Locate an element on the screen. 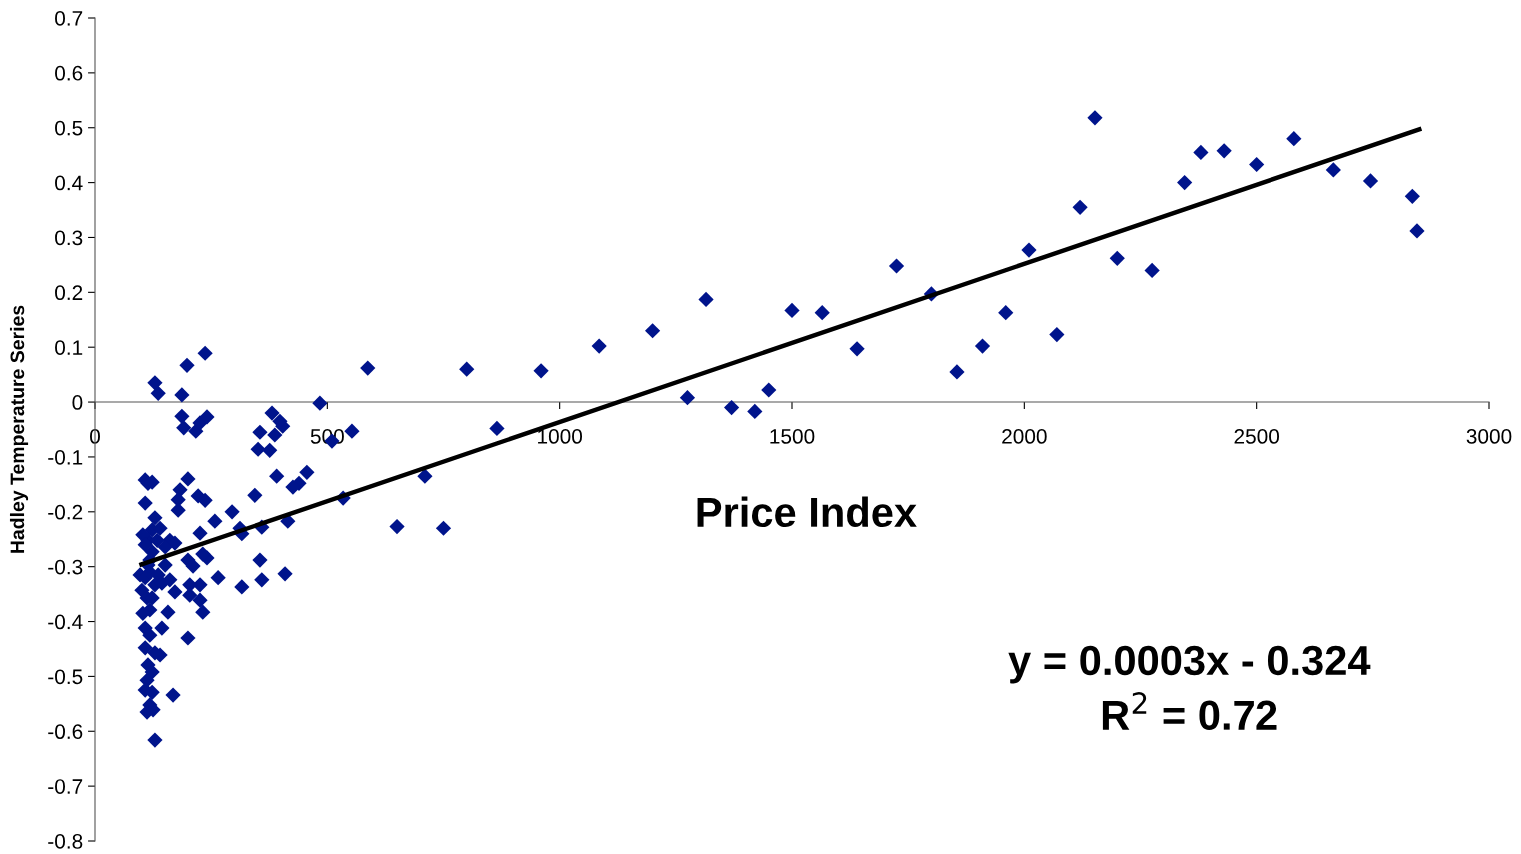  y-tick-label: -0.7 is located at coordinates (65, 786).